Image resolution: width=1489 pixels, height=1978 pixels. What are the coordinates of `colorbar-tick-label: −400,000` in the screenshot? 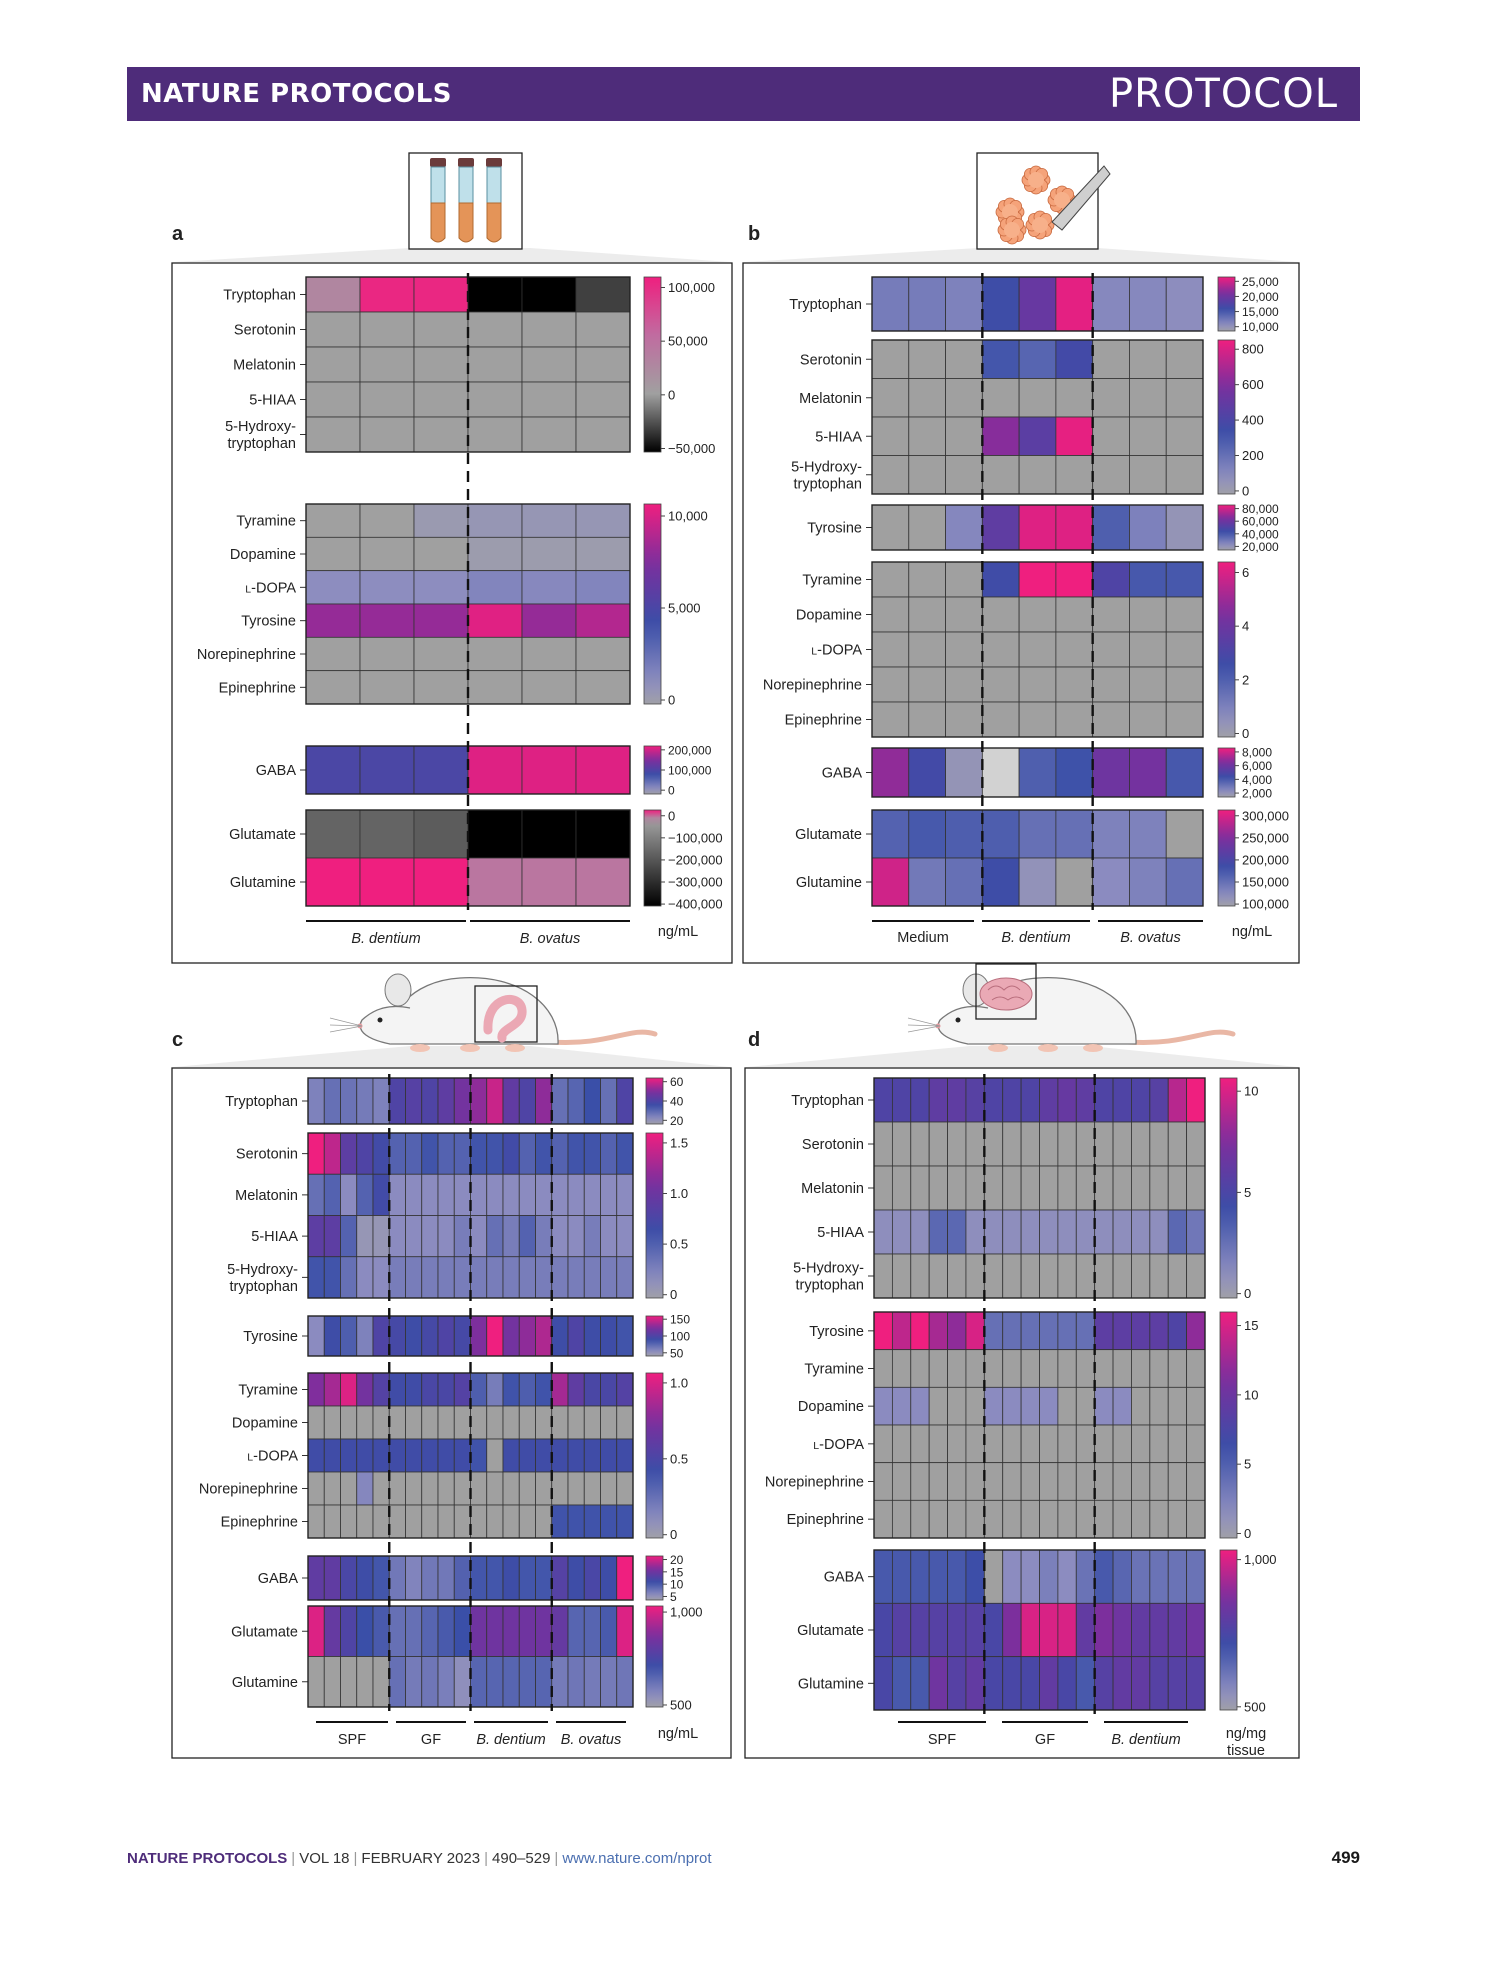 It's located at (695, 904).